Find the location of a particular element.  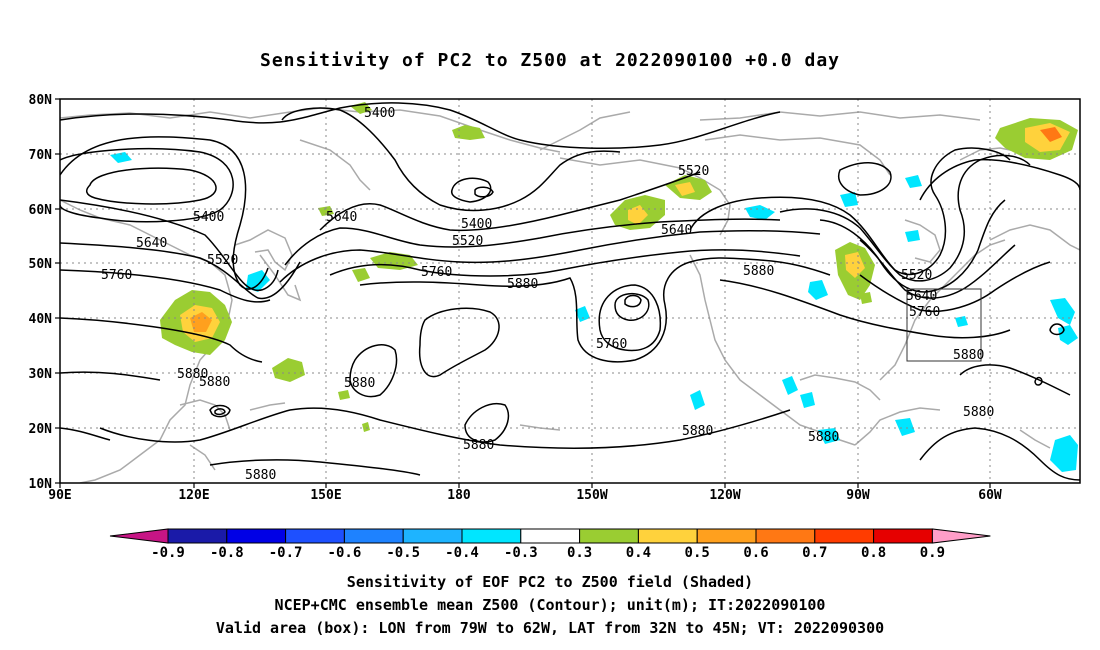

colorbar-label: 0.5 is located at coordinates (697, 553).